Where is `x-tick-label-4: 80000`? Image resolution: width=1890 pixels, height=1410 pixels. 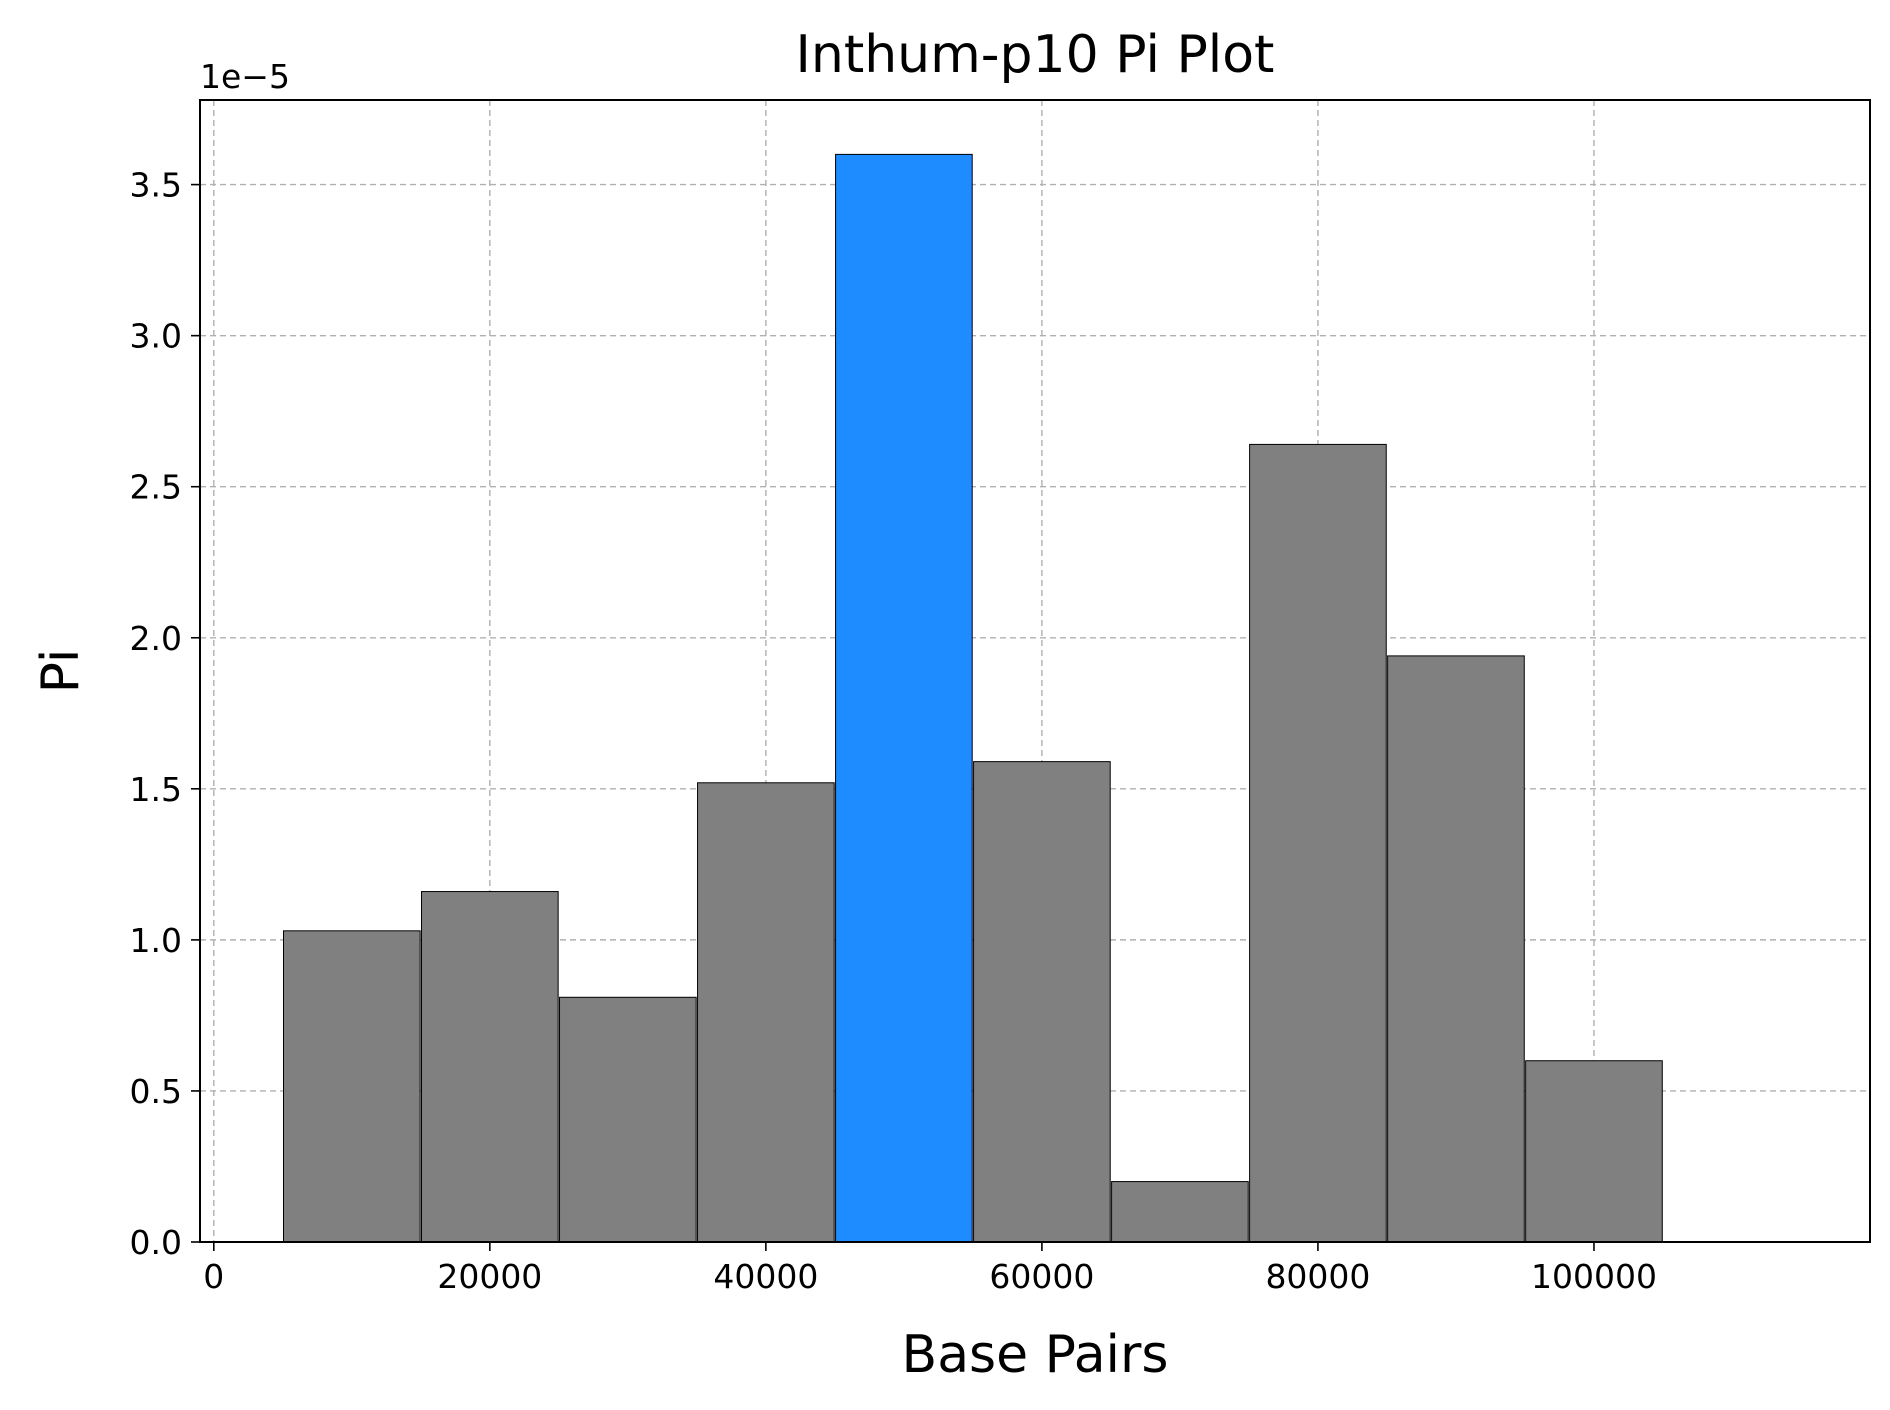
x-tick-label-4: 80000 is located at coordinates (1317, 1276).